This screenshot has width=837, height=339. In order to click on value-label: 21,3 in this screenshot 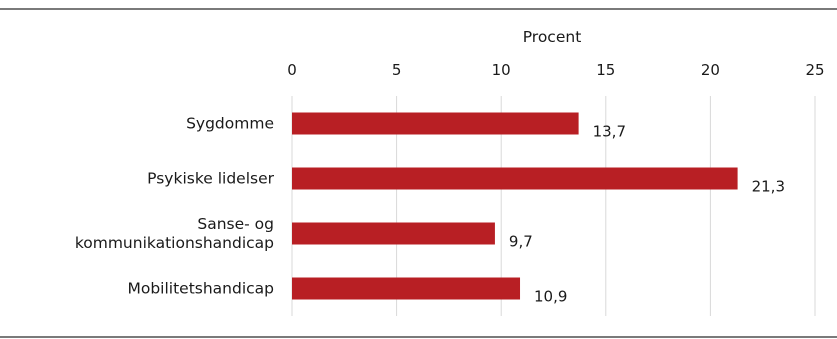, I will do `click(768, 187)`.